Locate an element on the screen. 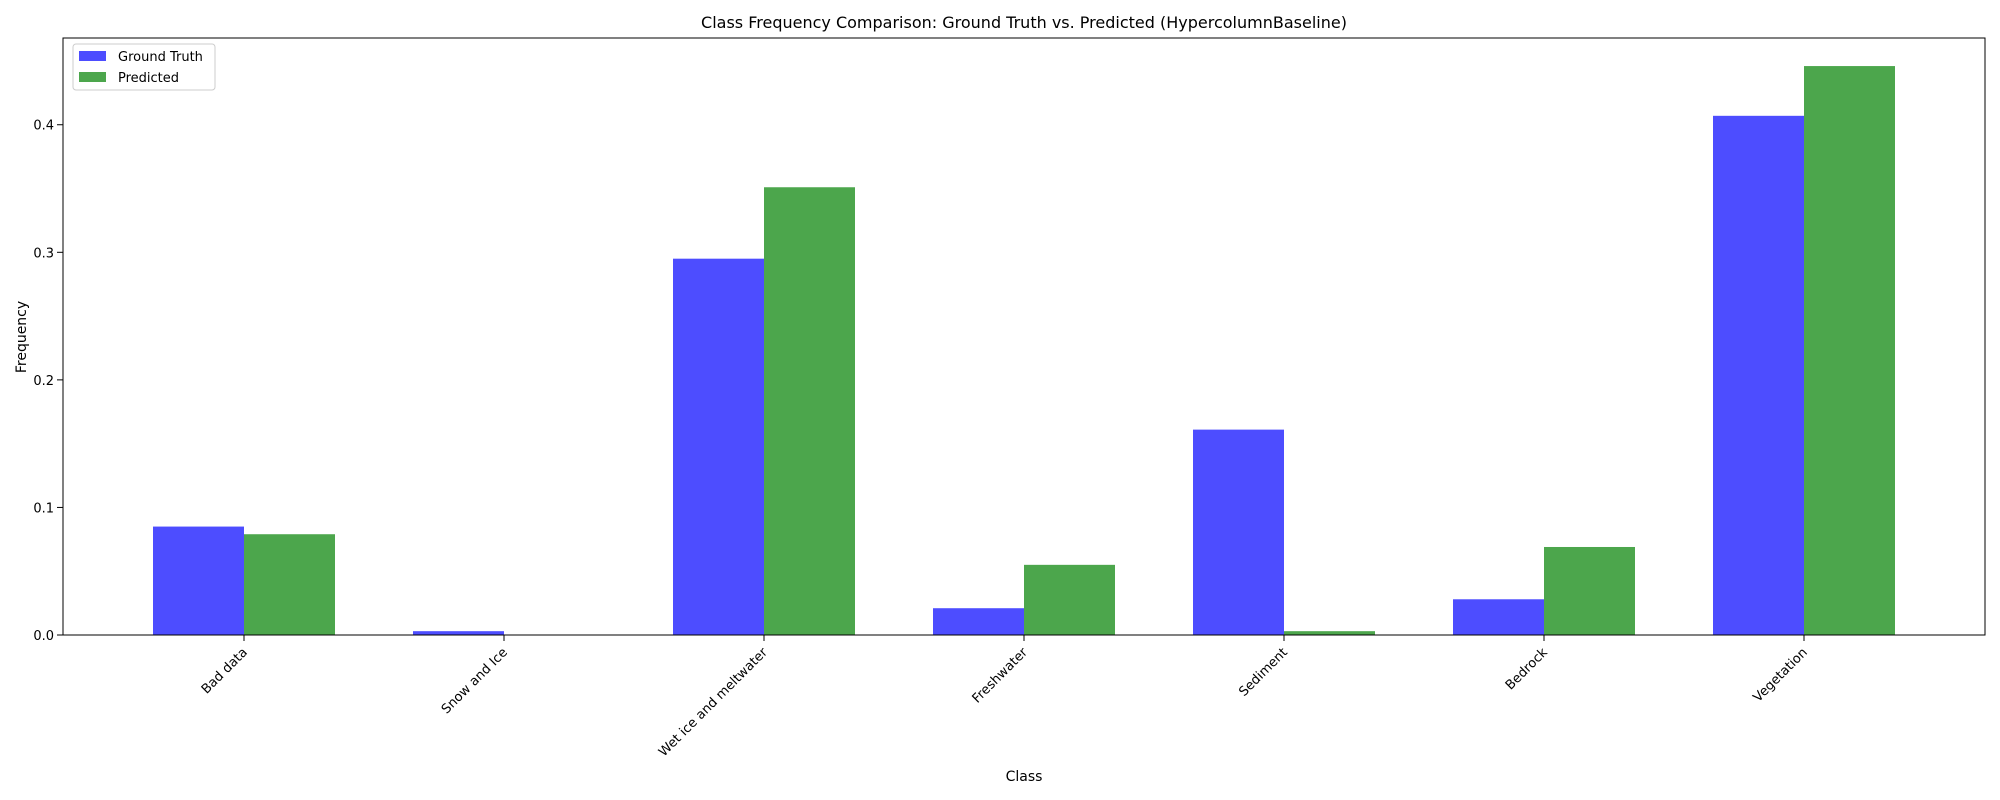  x-tick-label: Sediment is located at coordinates (1263, 672).